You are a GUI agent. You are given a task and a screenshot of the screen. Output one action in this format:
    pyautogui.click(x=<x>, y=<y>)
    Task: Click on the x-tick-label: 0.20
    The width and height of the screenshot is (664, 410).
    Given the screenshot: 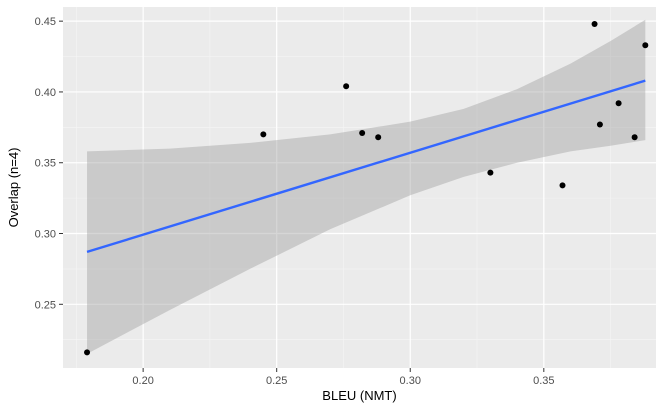 What is the action you would take?
    pyautogui.click(x=142, y=381)
    